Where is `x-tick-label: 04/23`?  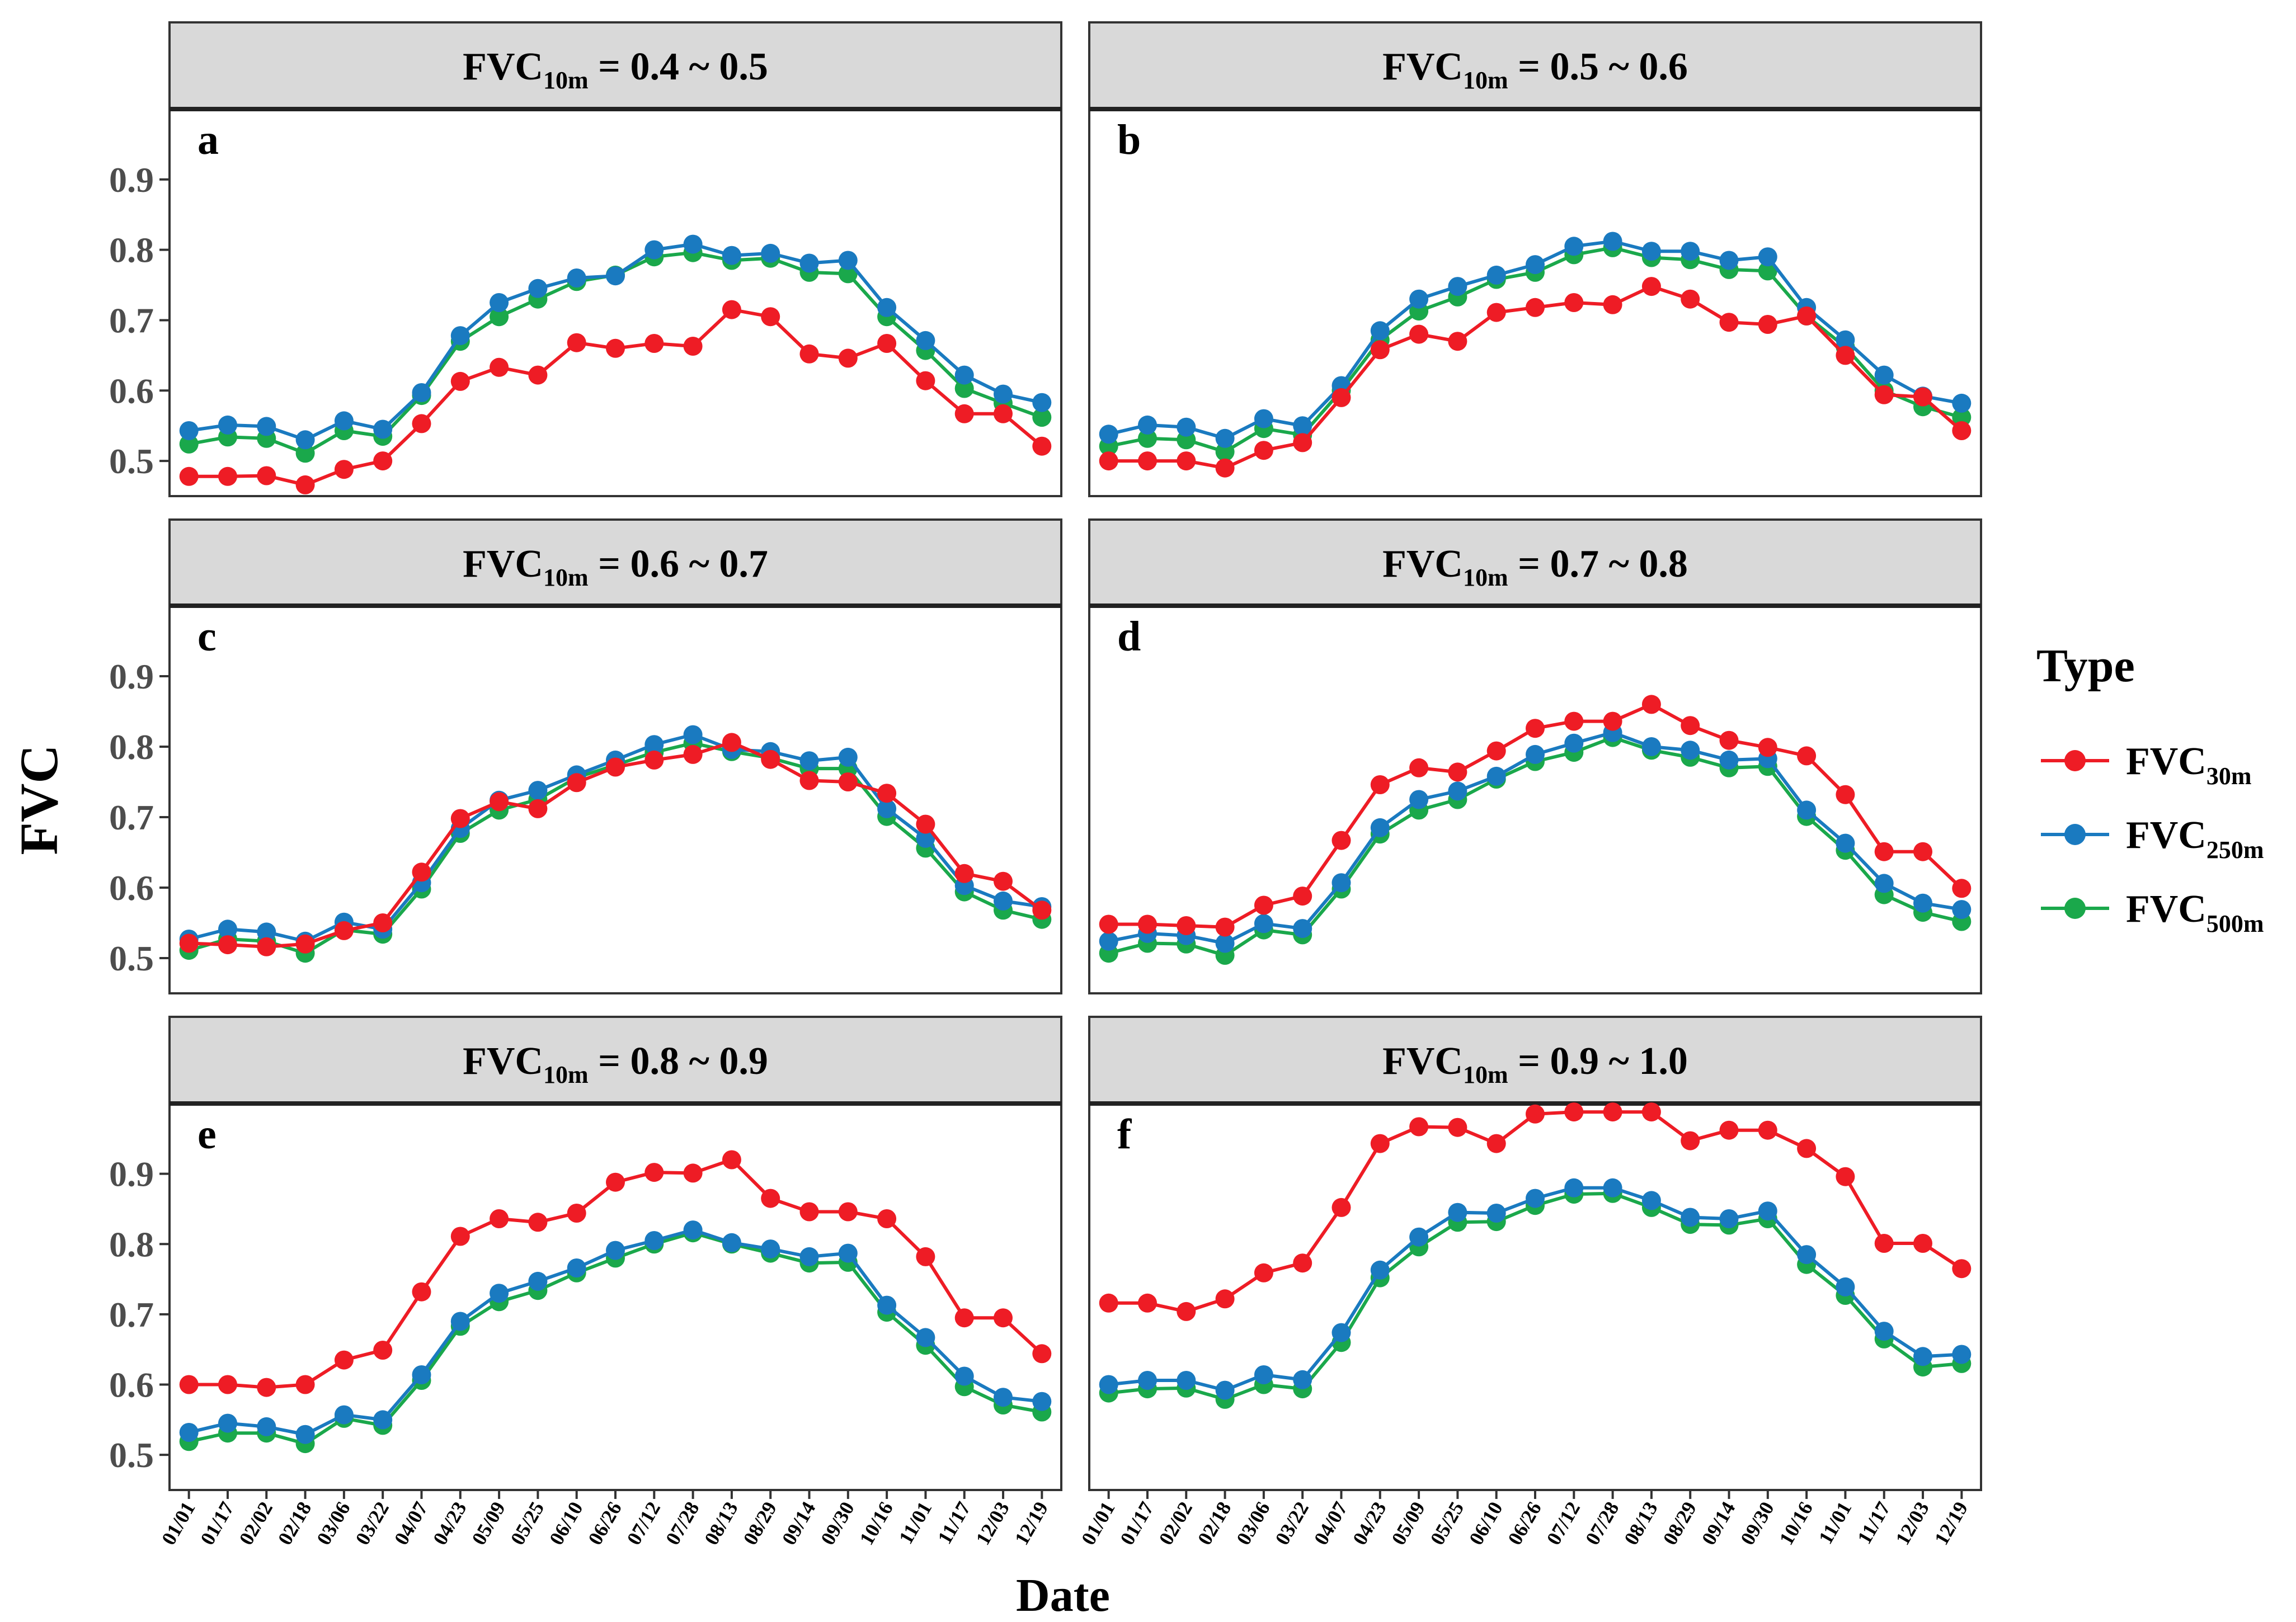 x-tick-label: 04/23 is located at coordinates (450, 1523).